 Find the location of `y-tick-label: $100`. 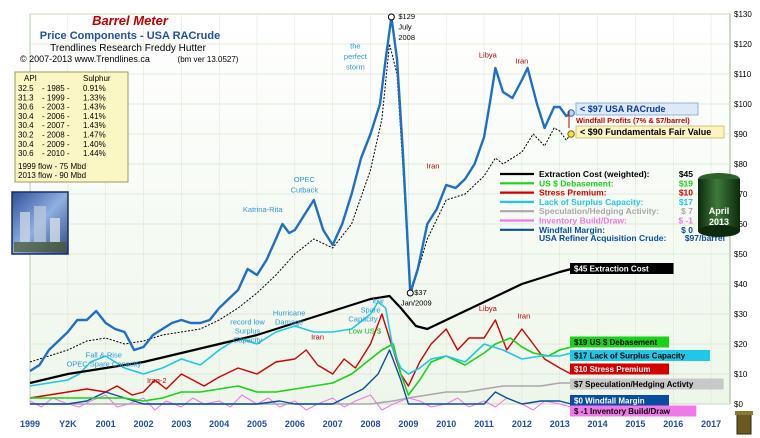

y-tick-label: $100 is located at coordinates (743, 104).